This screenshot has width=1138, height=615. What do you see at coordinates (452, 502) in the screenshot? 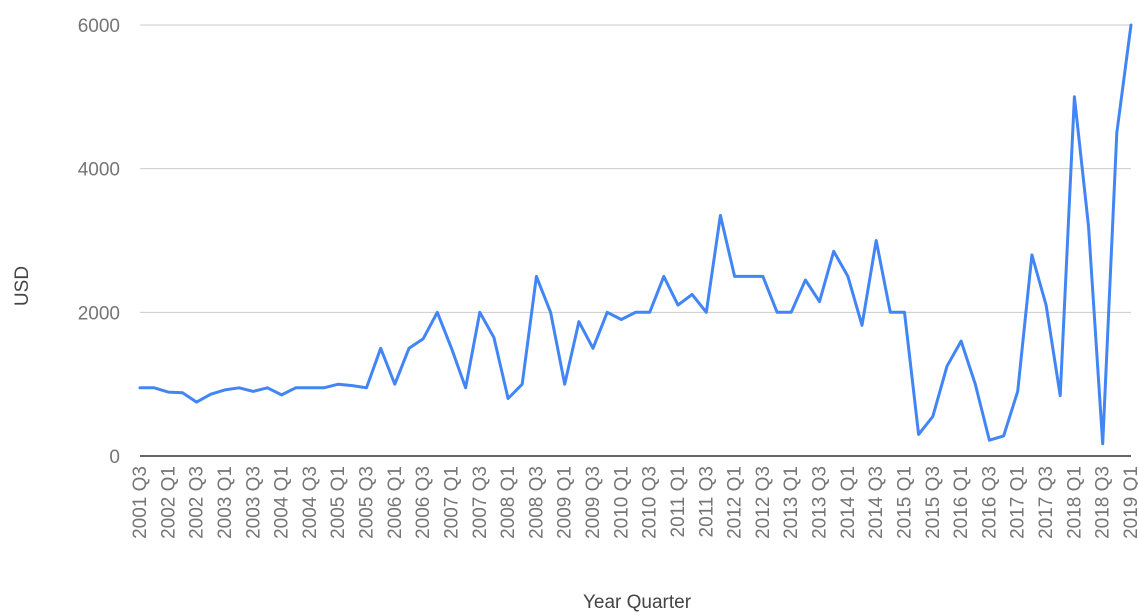
I see `x-tick-label: 2007 Q1` at bounding box center [452, 502].